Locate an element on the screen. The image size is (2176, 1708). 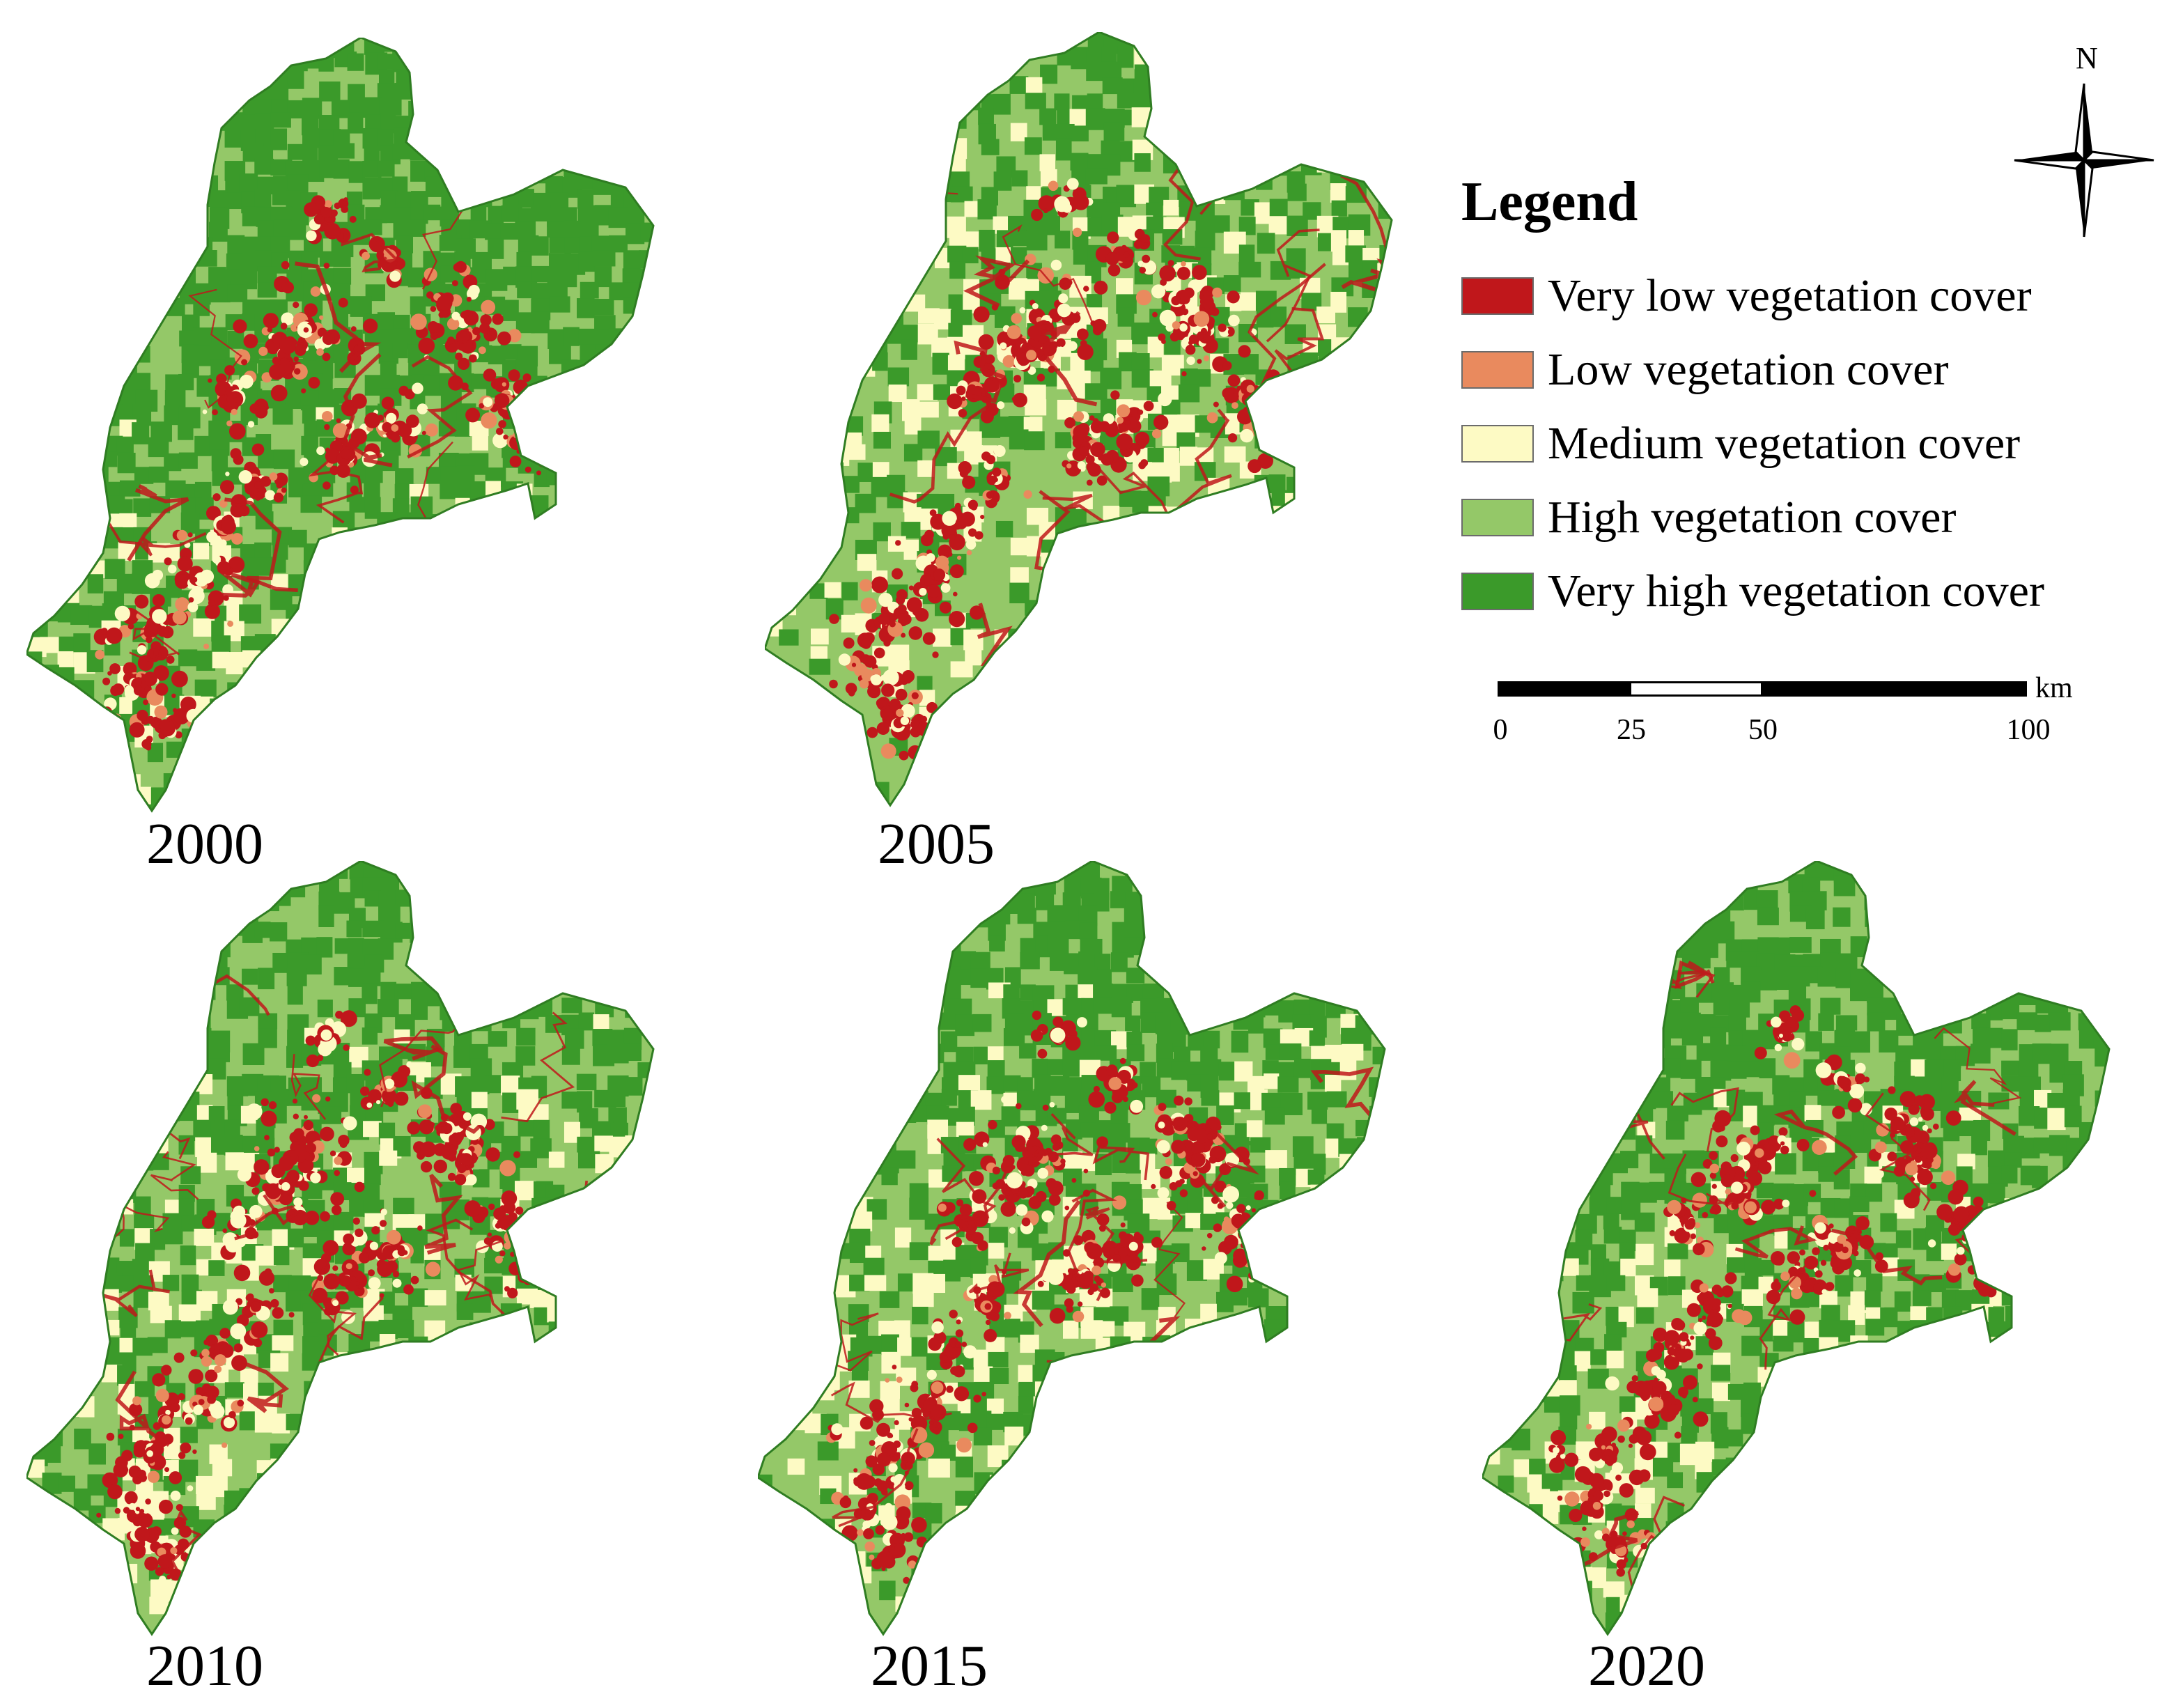
legend-swatch-very-high is located at coordinates (1497, 591).